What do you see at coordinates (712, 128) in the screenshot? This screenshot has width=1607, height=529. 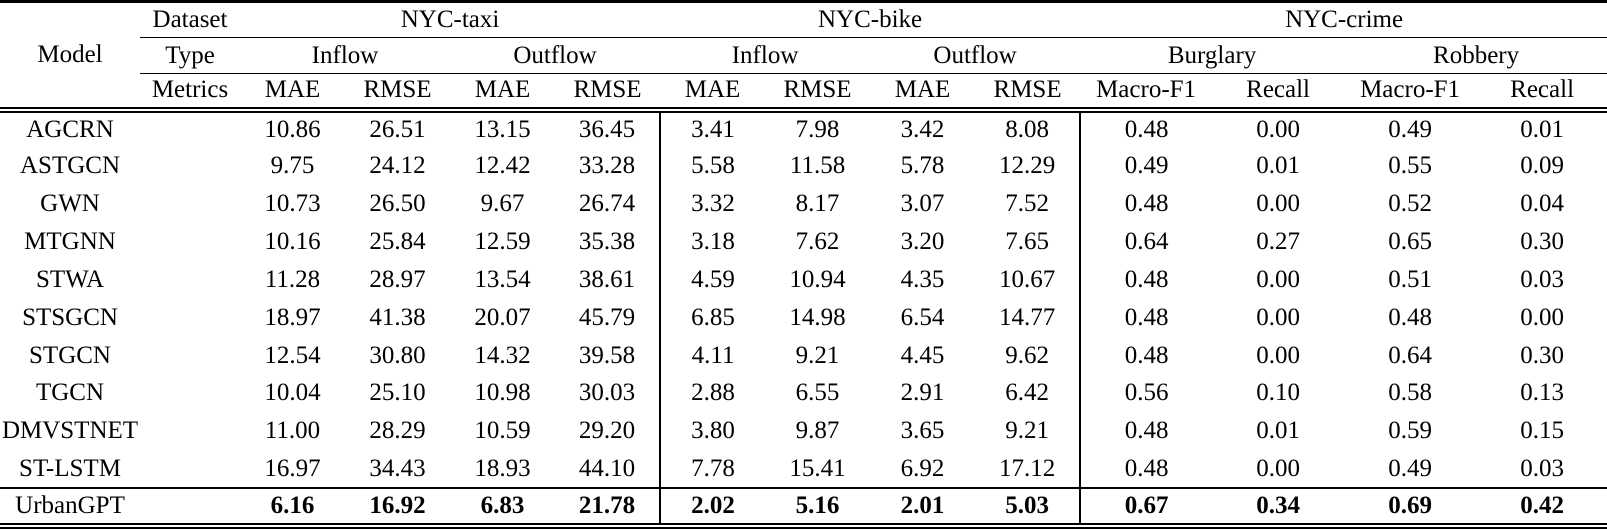 I see `value-cell: 3.41` at bounding box center [712, 128].